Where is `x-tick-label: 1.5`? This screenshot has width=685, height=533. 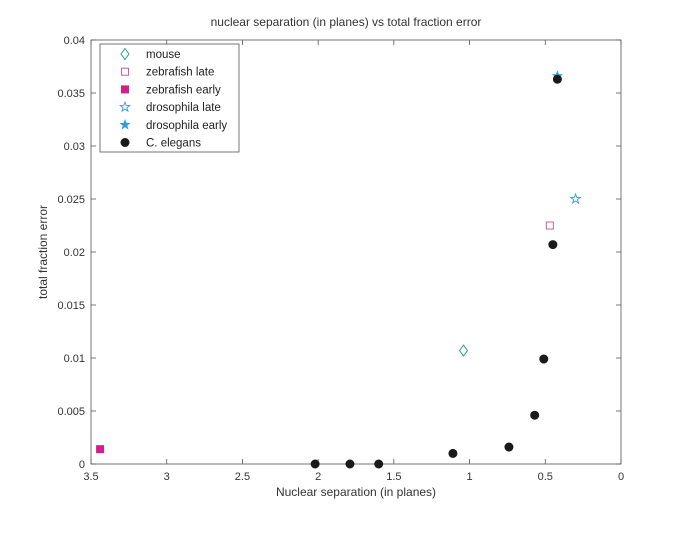
x-tick-label: 1.5 is located at coordinates (393, 477).